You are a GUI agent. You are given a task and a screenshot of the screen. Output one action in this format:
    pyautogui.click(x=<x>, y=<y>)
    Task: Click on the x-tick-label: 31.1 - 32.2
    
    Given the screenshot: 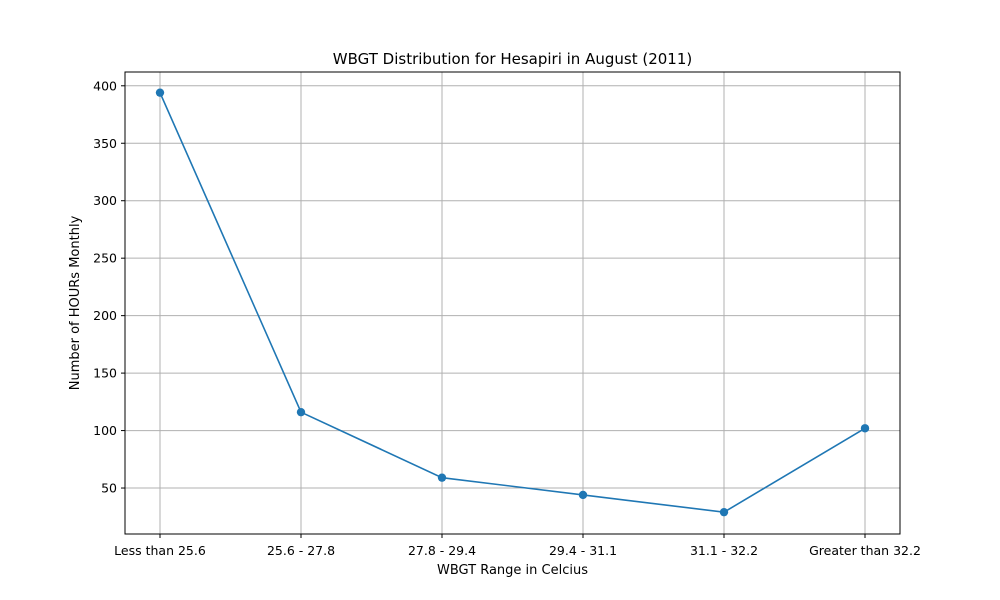 What is the action you would take?
    pyautogui.click(x=724, y=550)
    